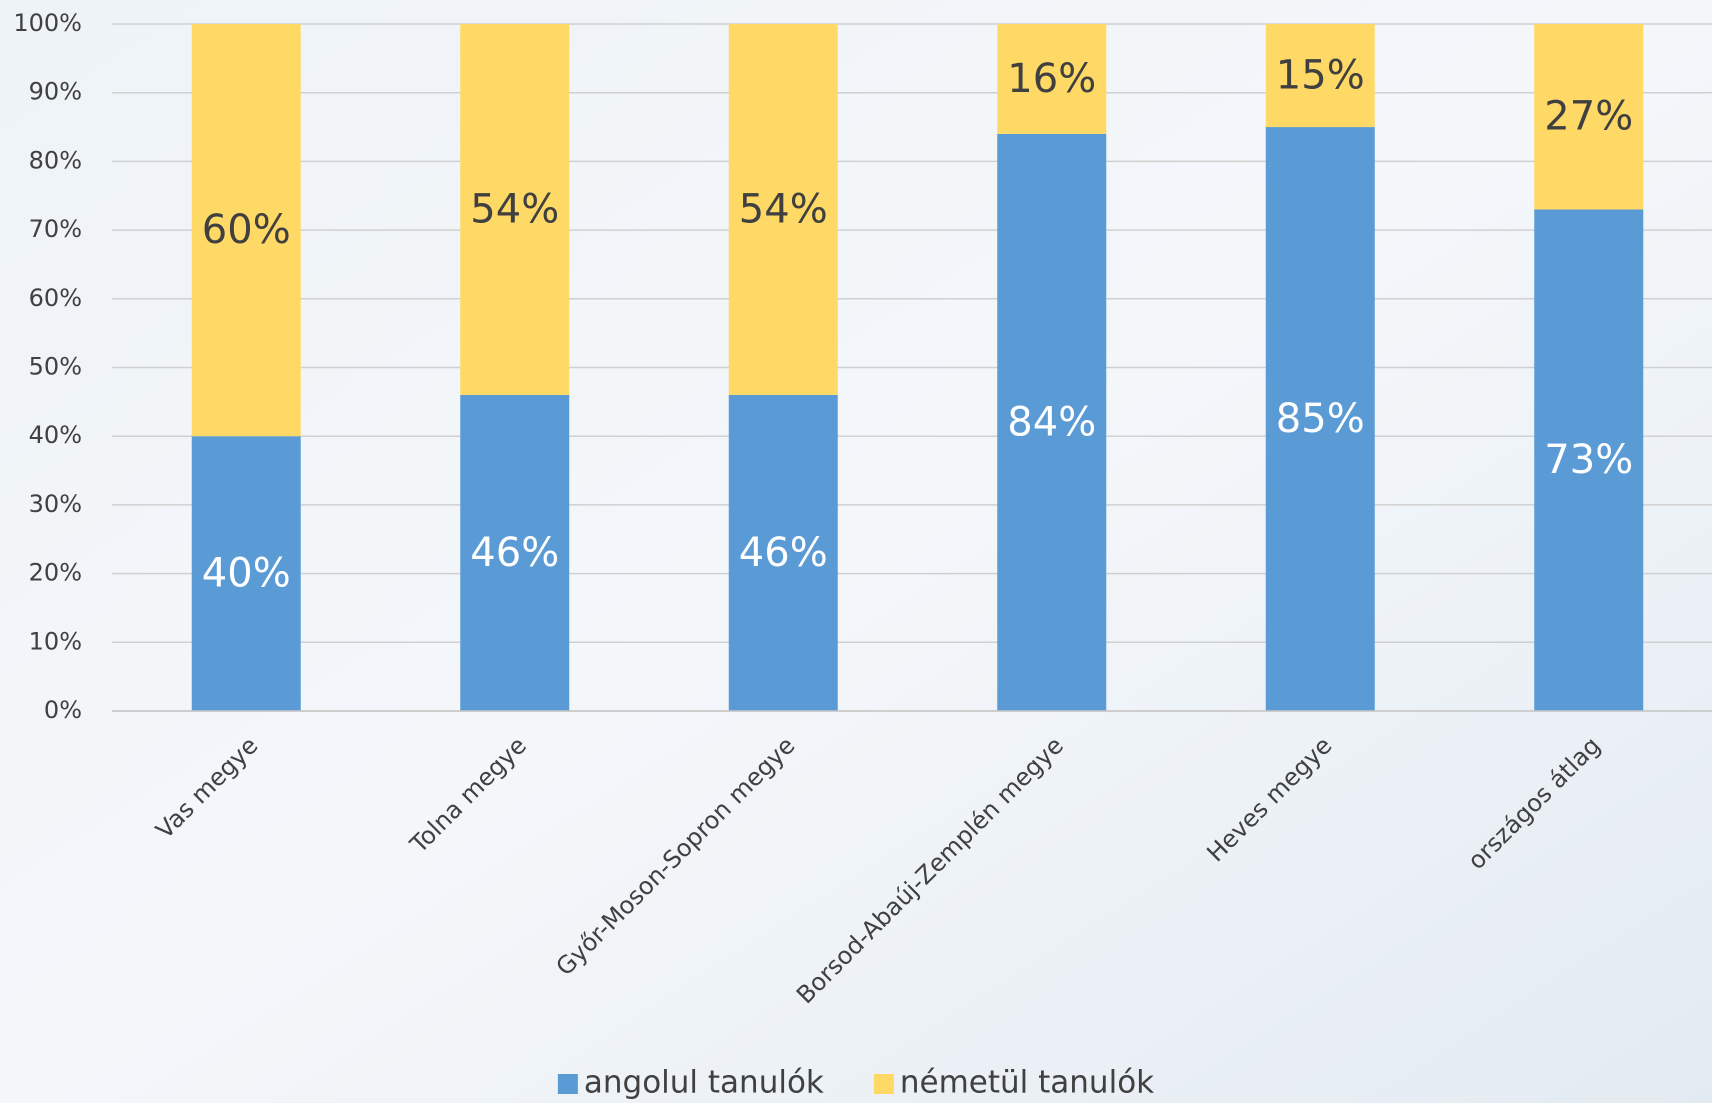  I want to click on data-label: 84%, so click(1051, 422).